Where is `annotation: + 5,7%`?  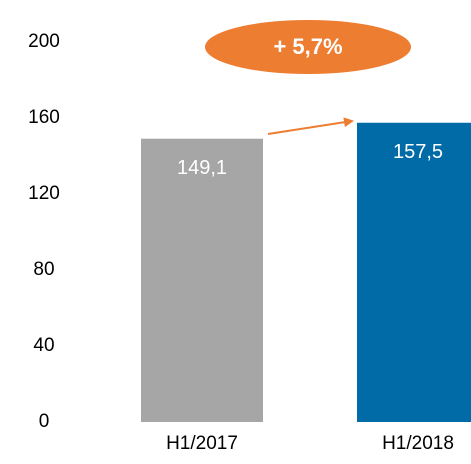
annotation: + 5,7% is located at coordinates (307, 46).